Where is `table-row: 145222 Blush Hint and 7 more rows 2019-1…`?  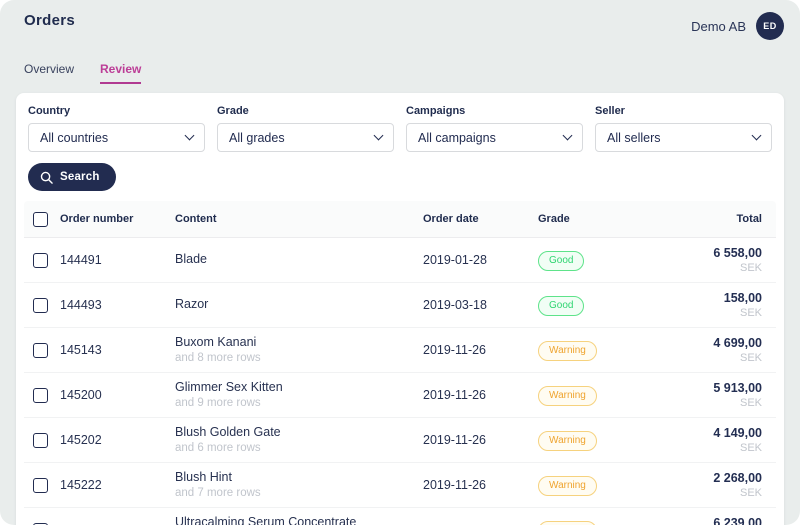 table-row: 145222 Blush Hint and 7 more rows 2019-1… is located at coordinates (400, 485).